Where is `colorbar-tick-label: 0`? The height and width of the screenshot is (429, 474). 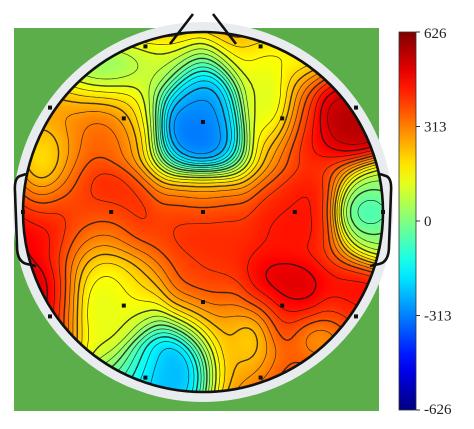
colorbar-tick-label: 0 is located at coordinates (428, 222).